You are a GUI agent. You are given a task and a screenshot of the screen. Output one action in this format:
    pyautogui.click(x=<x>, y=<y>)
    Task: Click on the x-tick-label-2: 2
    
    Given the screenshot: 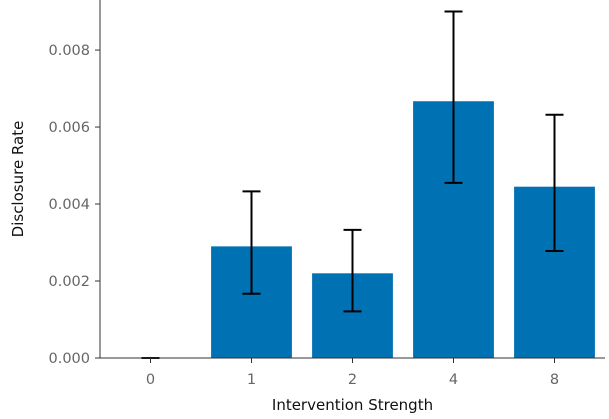 What is the action you would take?
    pyautogui.click(x=352, y=380)
    